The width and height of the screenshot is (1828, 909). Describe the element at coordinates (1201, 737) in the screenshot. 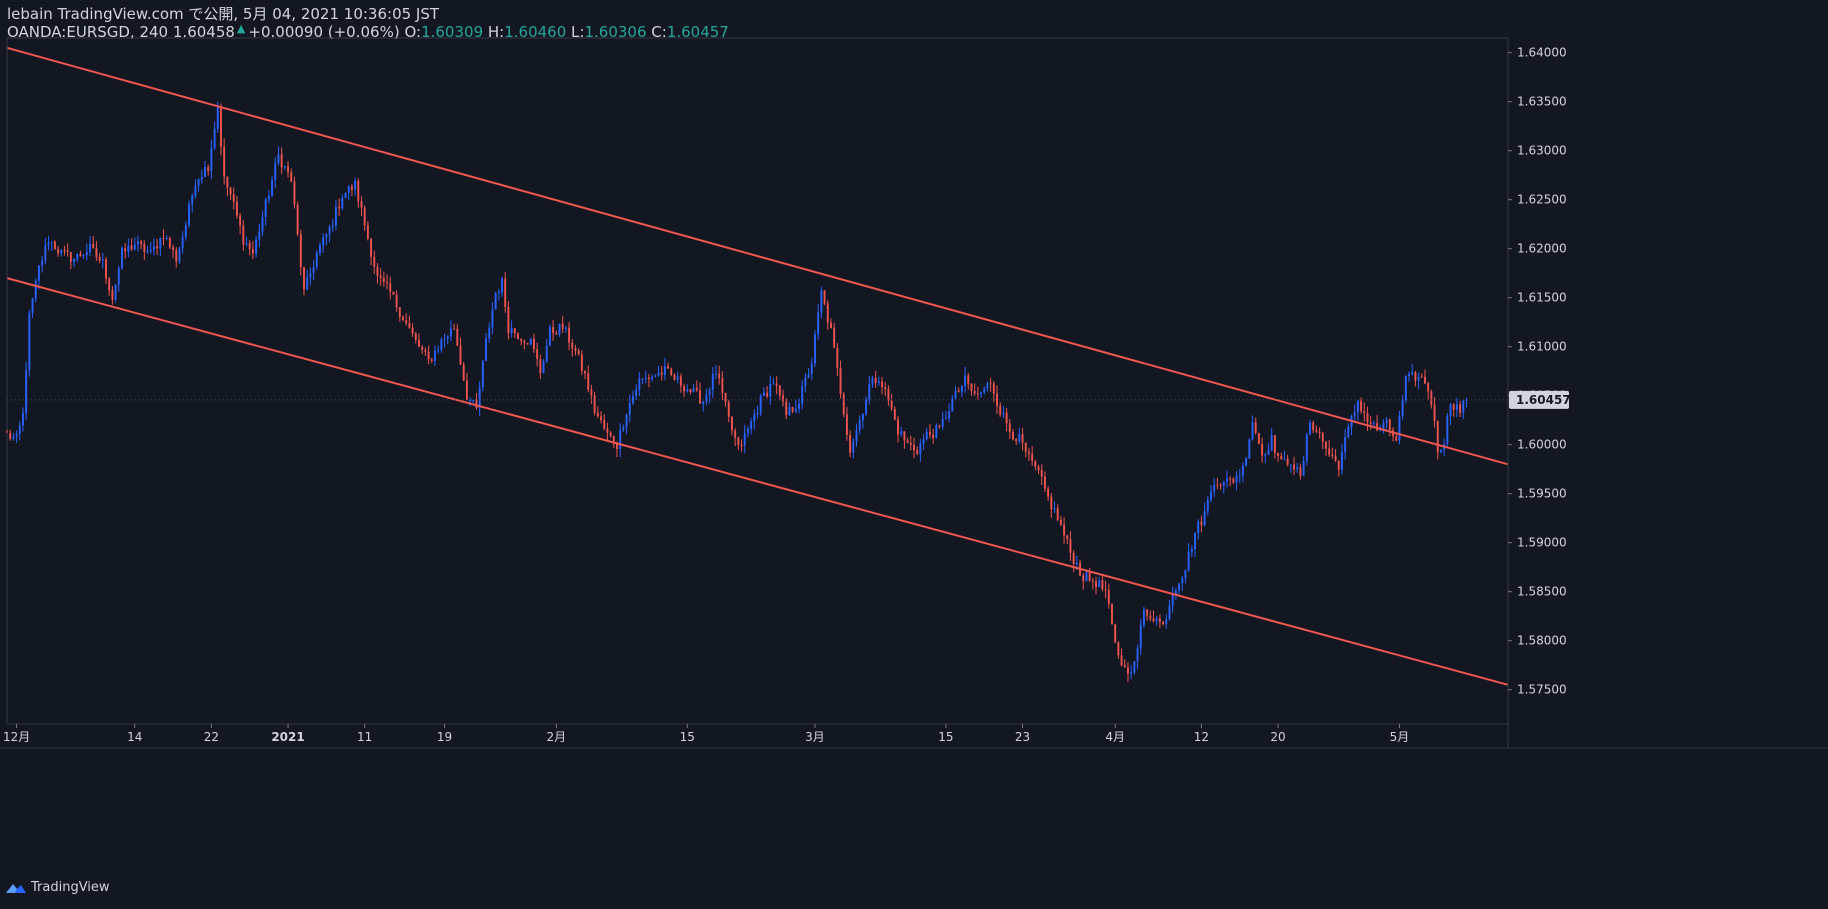

I see `time-tick-label: 12` at that location.